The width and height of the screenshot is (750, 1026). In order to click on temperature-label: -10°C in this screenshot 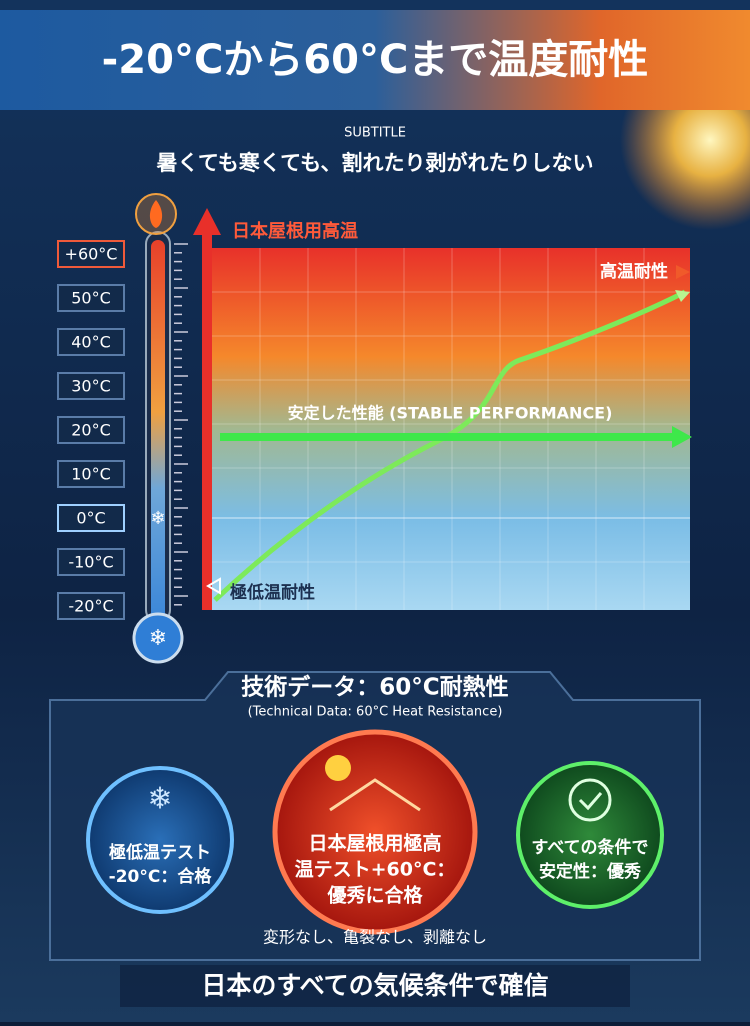, I will do `click(90, 562)`.